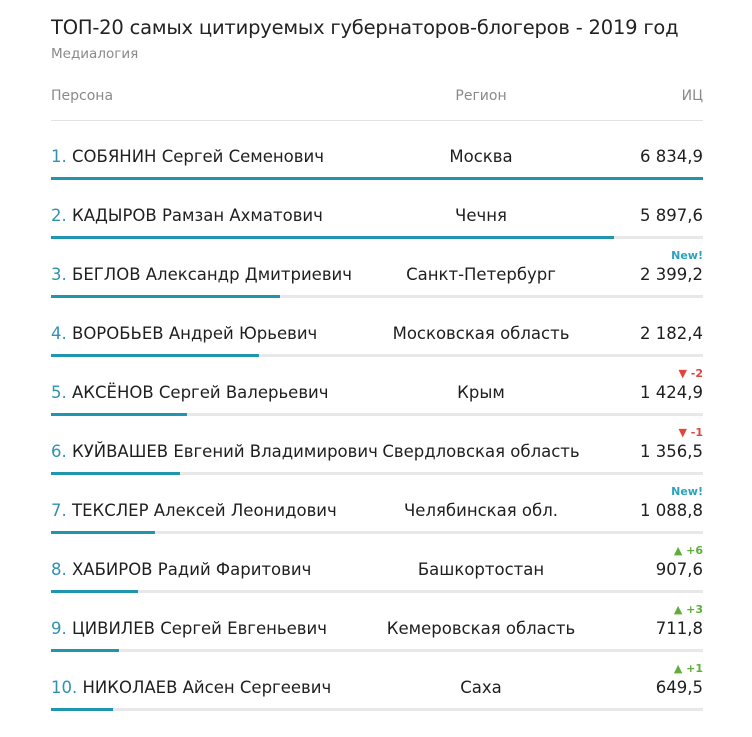  Describe the element at coordinates (481, 274) in the screenshot. I see `region-label: Санкт-Петербург` at that location.